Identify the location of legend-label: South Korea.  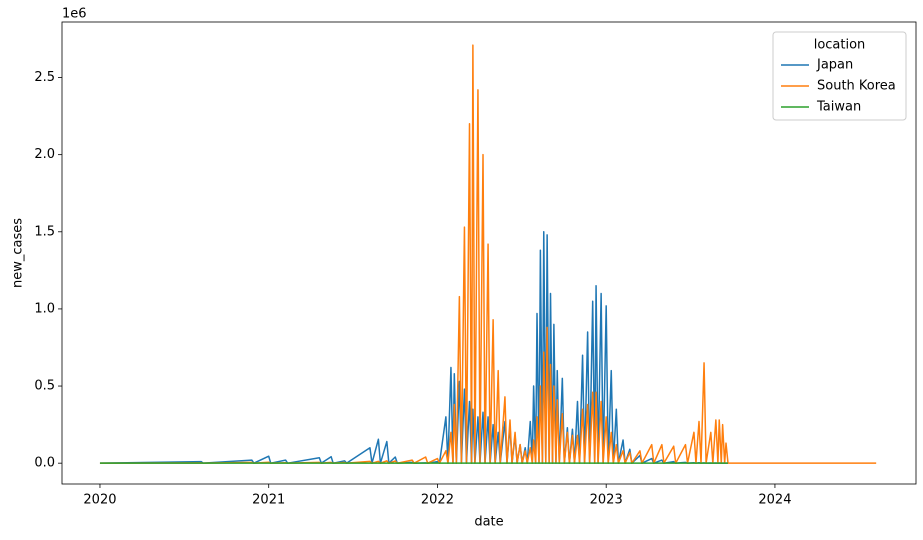
(856, 86).